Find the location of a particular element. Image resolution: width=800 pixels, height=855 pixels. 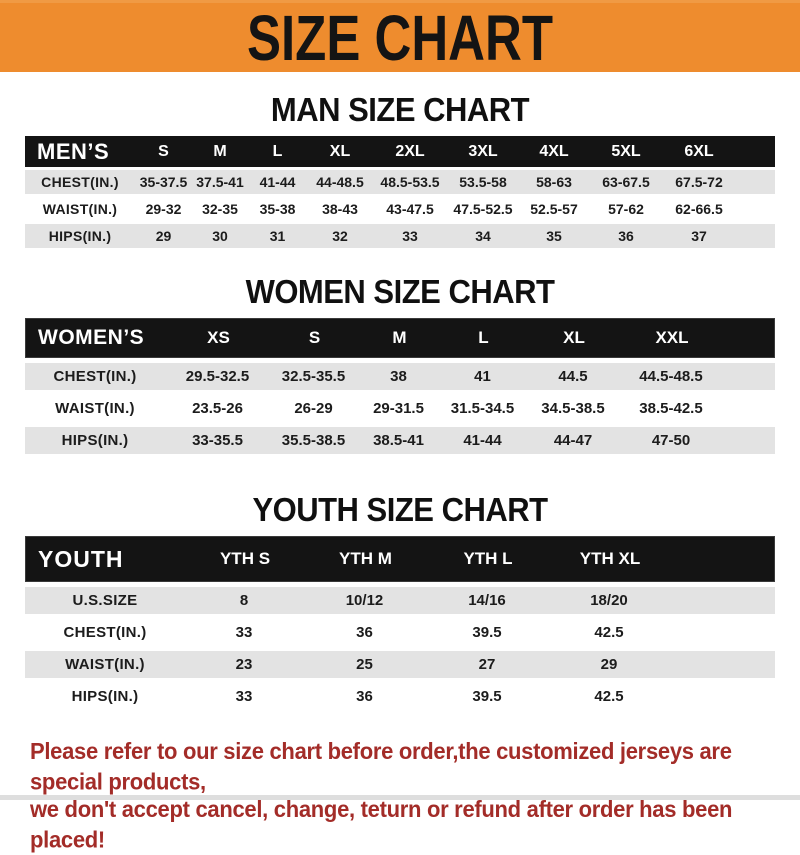

size-column-header: YTH S is located at coordinates (245, 558).